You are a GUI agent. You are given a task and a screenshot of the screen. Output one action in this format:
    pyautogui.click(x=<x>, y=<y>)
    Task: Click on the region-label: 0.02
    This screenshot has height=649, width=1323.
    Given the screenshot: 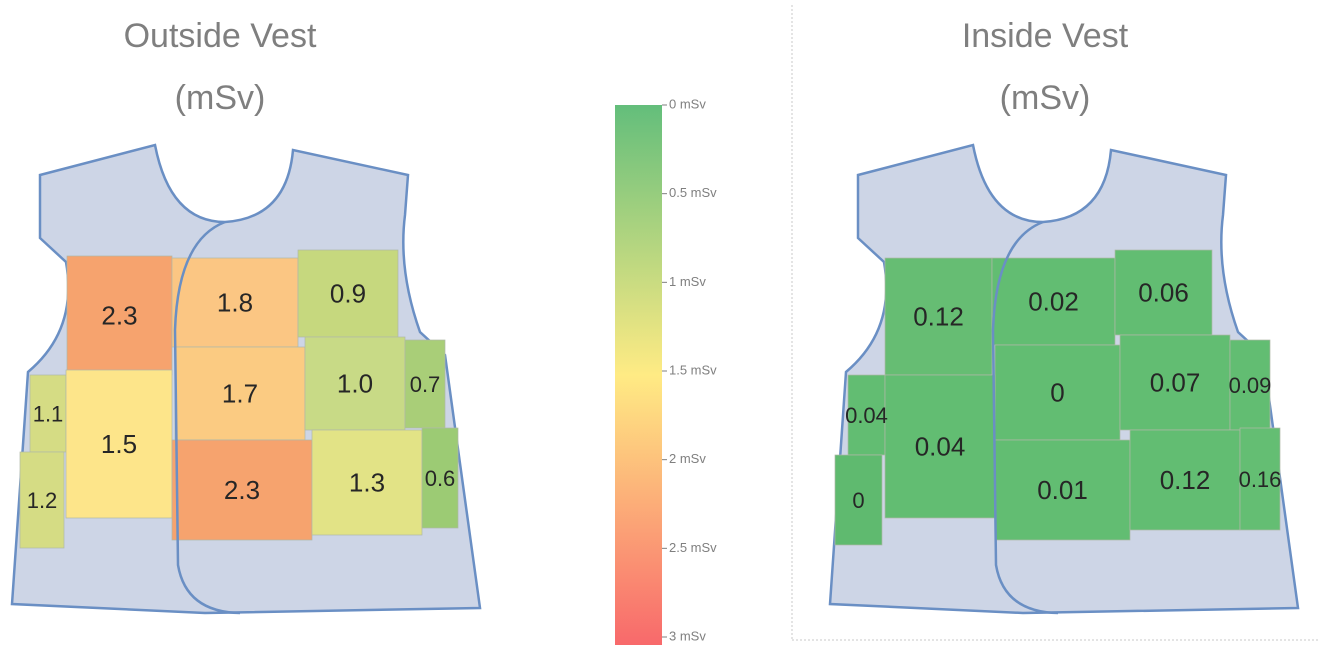 What is the action you would take?
    pyautogui.click(x=1053, y=301)
    